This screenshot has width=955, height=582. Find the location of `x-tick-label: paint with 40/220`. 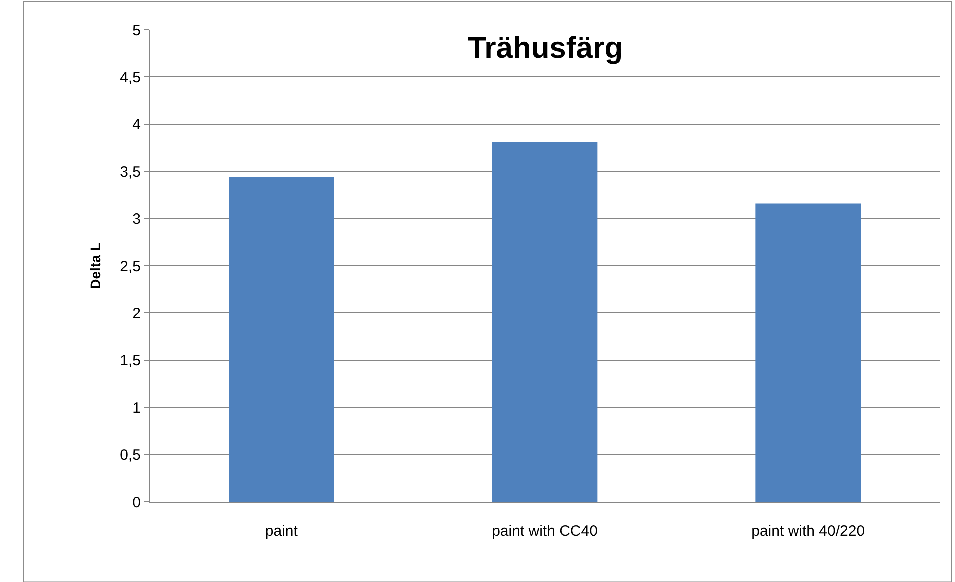

x-tick-label: paint with 40/220 is located at coordinates (809, 531).